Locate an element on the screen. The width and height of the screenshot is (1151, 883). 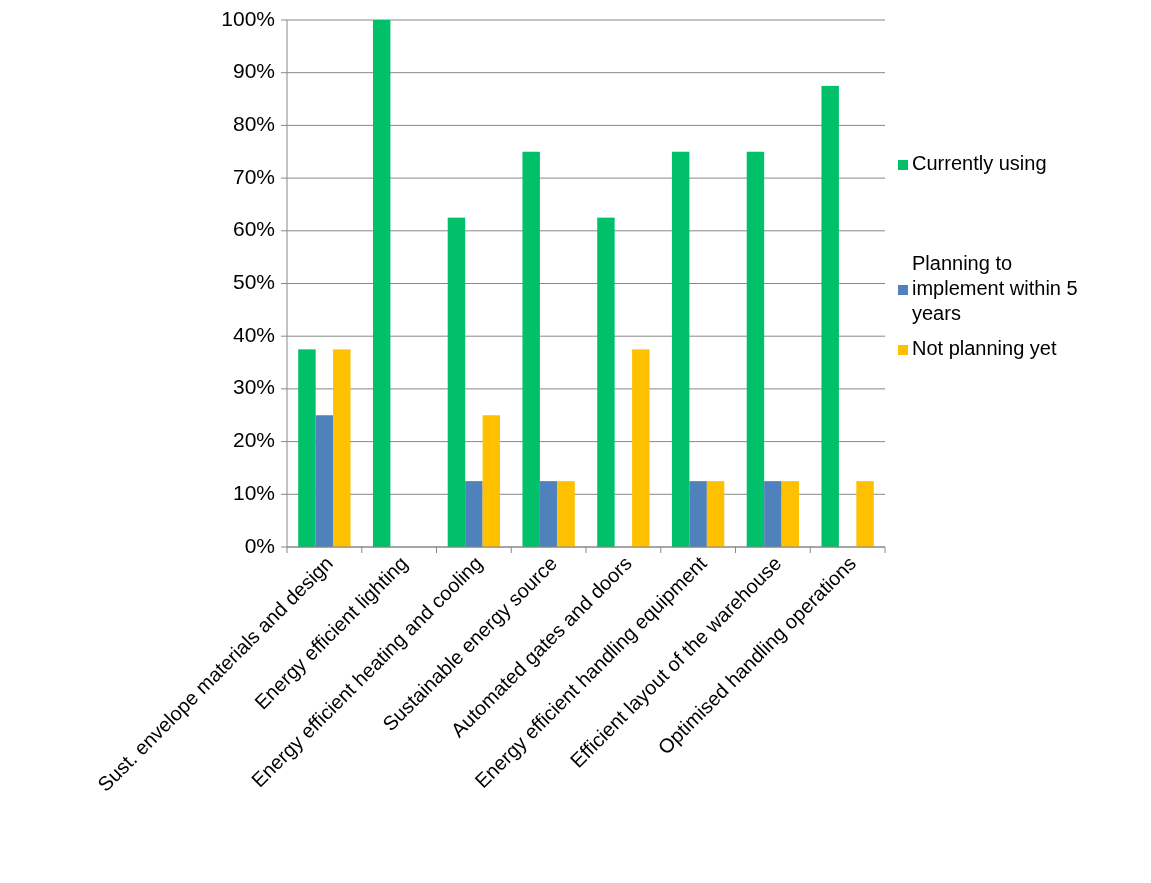
y-tick-label: 0% is located at coordinates (259, 545).